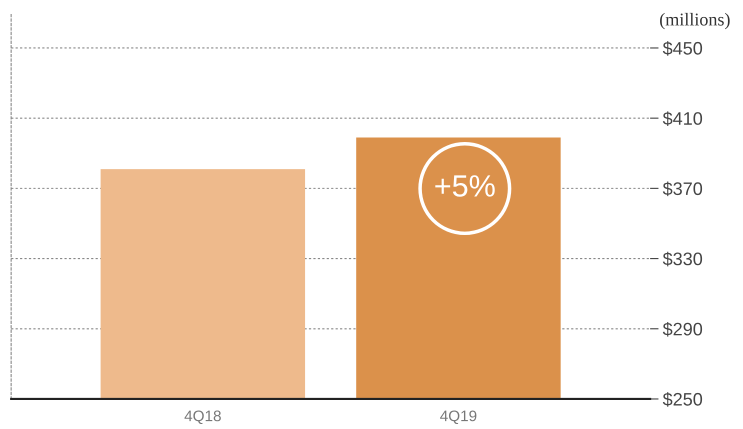  I want to click on y-axis-title: (millions), so click(695, 21).